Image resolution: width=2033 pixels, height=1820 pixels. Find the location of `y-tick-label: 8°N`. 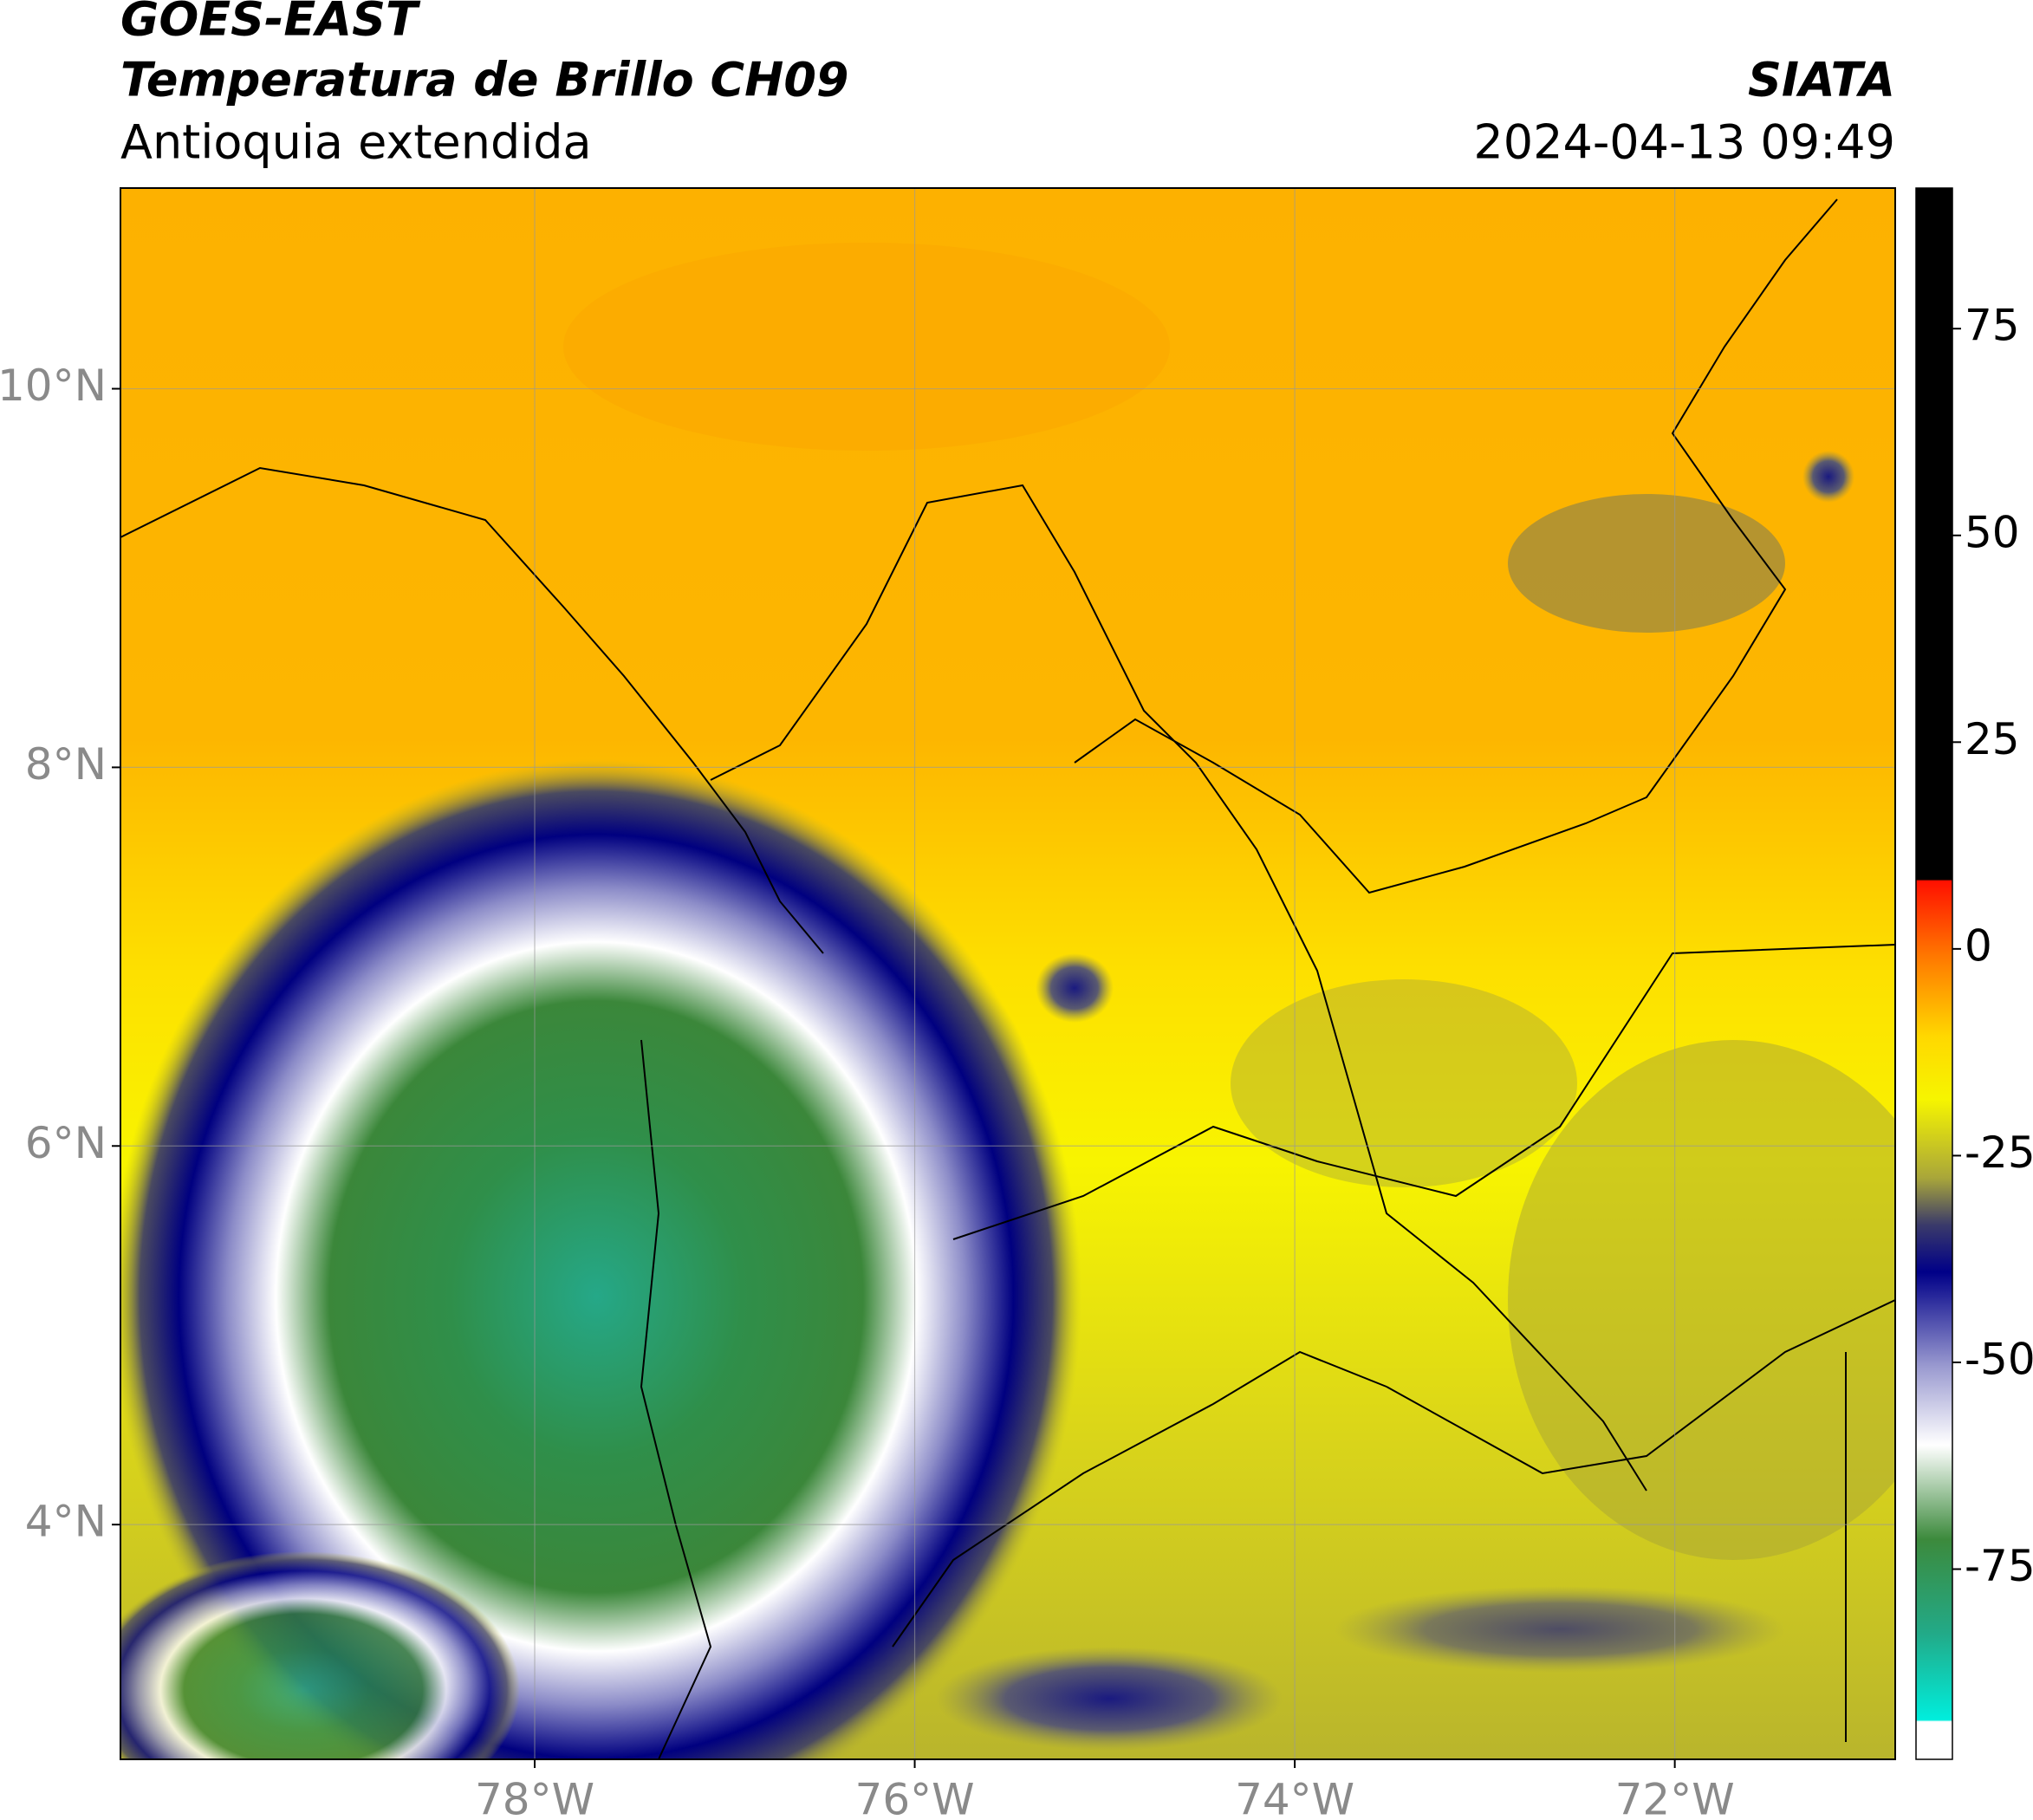

y-tick-label: 8°N is located at coordinates (66, 764).